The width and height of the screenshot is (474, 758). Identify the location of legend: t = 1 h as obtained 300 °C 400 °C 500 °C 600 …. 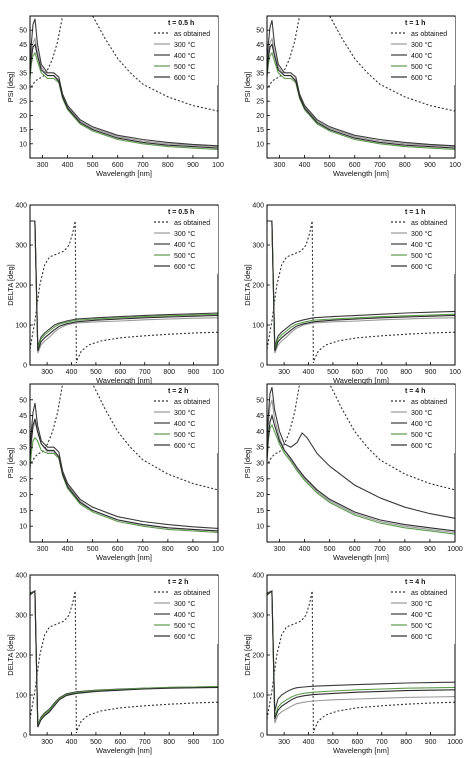
(422, 51).